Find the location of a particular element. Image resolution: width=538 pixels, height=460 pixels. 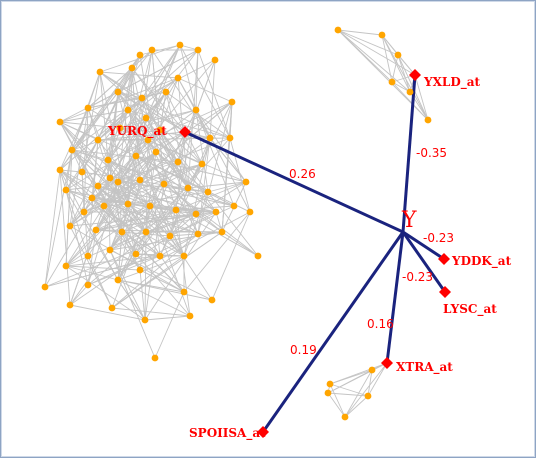

node-label-xtra: XTRA_at is located at coordinates (424, 367).